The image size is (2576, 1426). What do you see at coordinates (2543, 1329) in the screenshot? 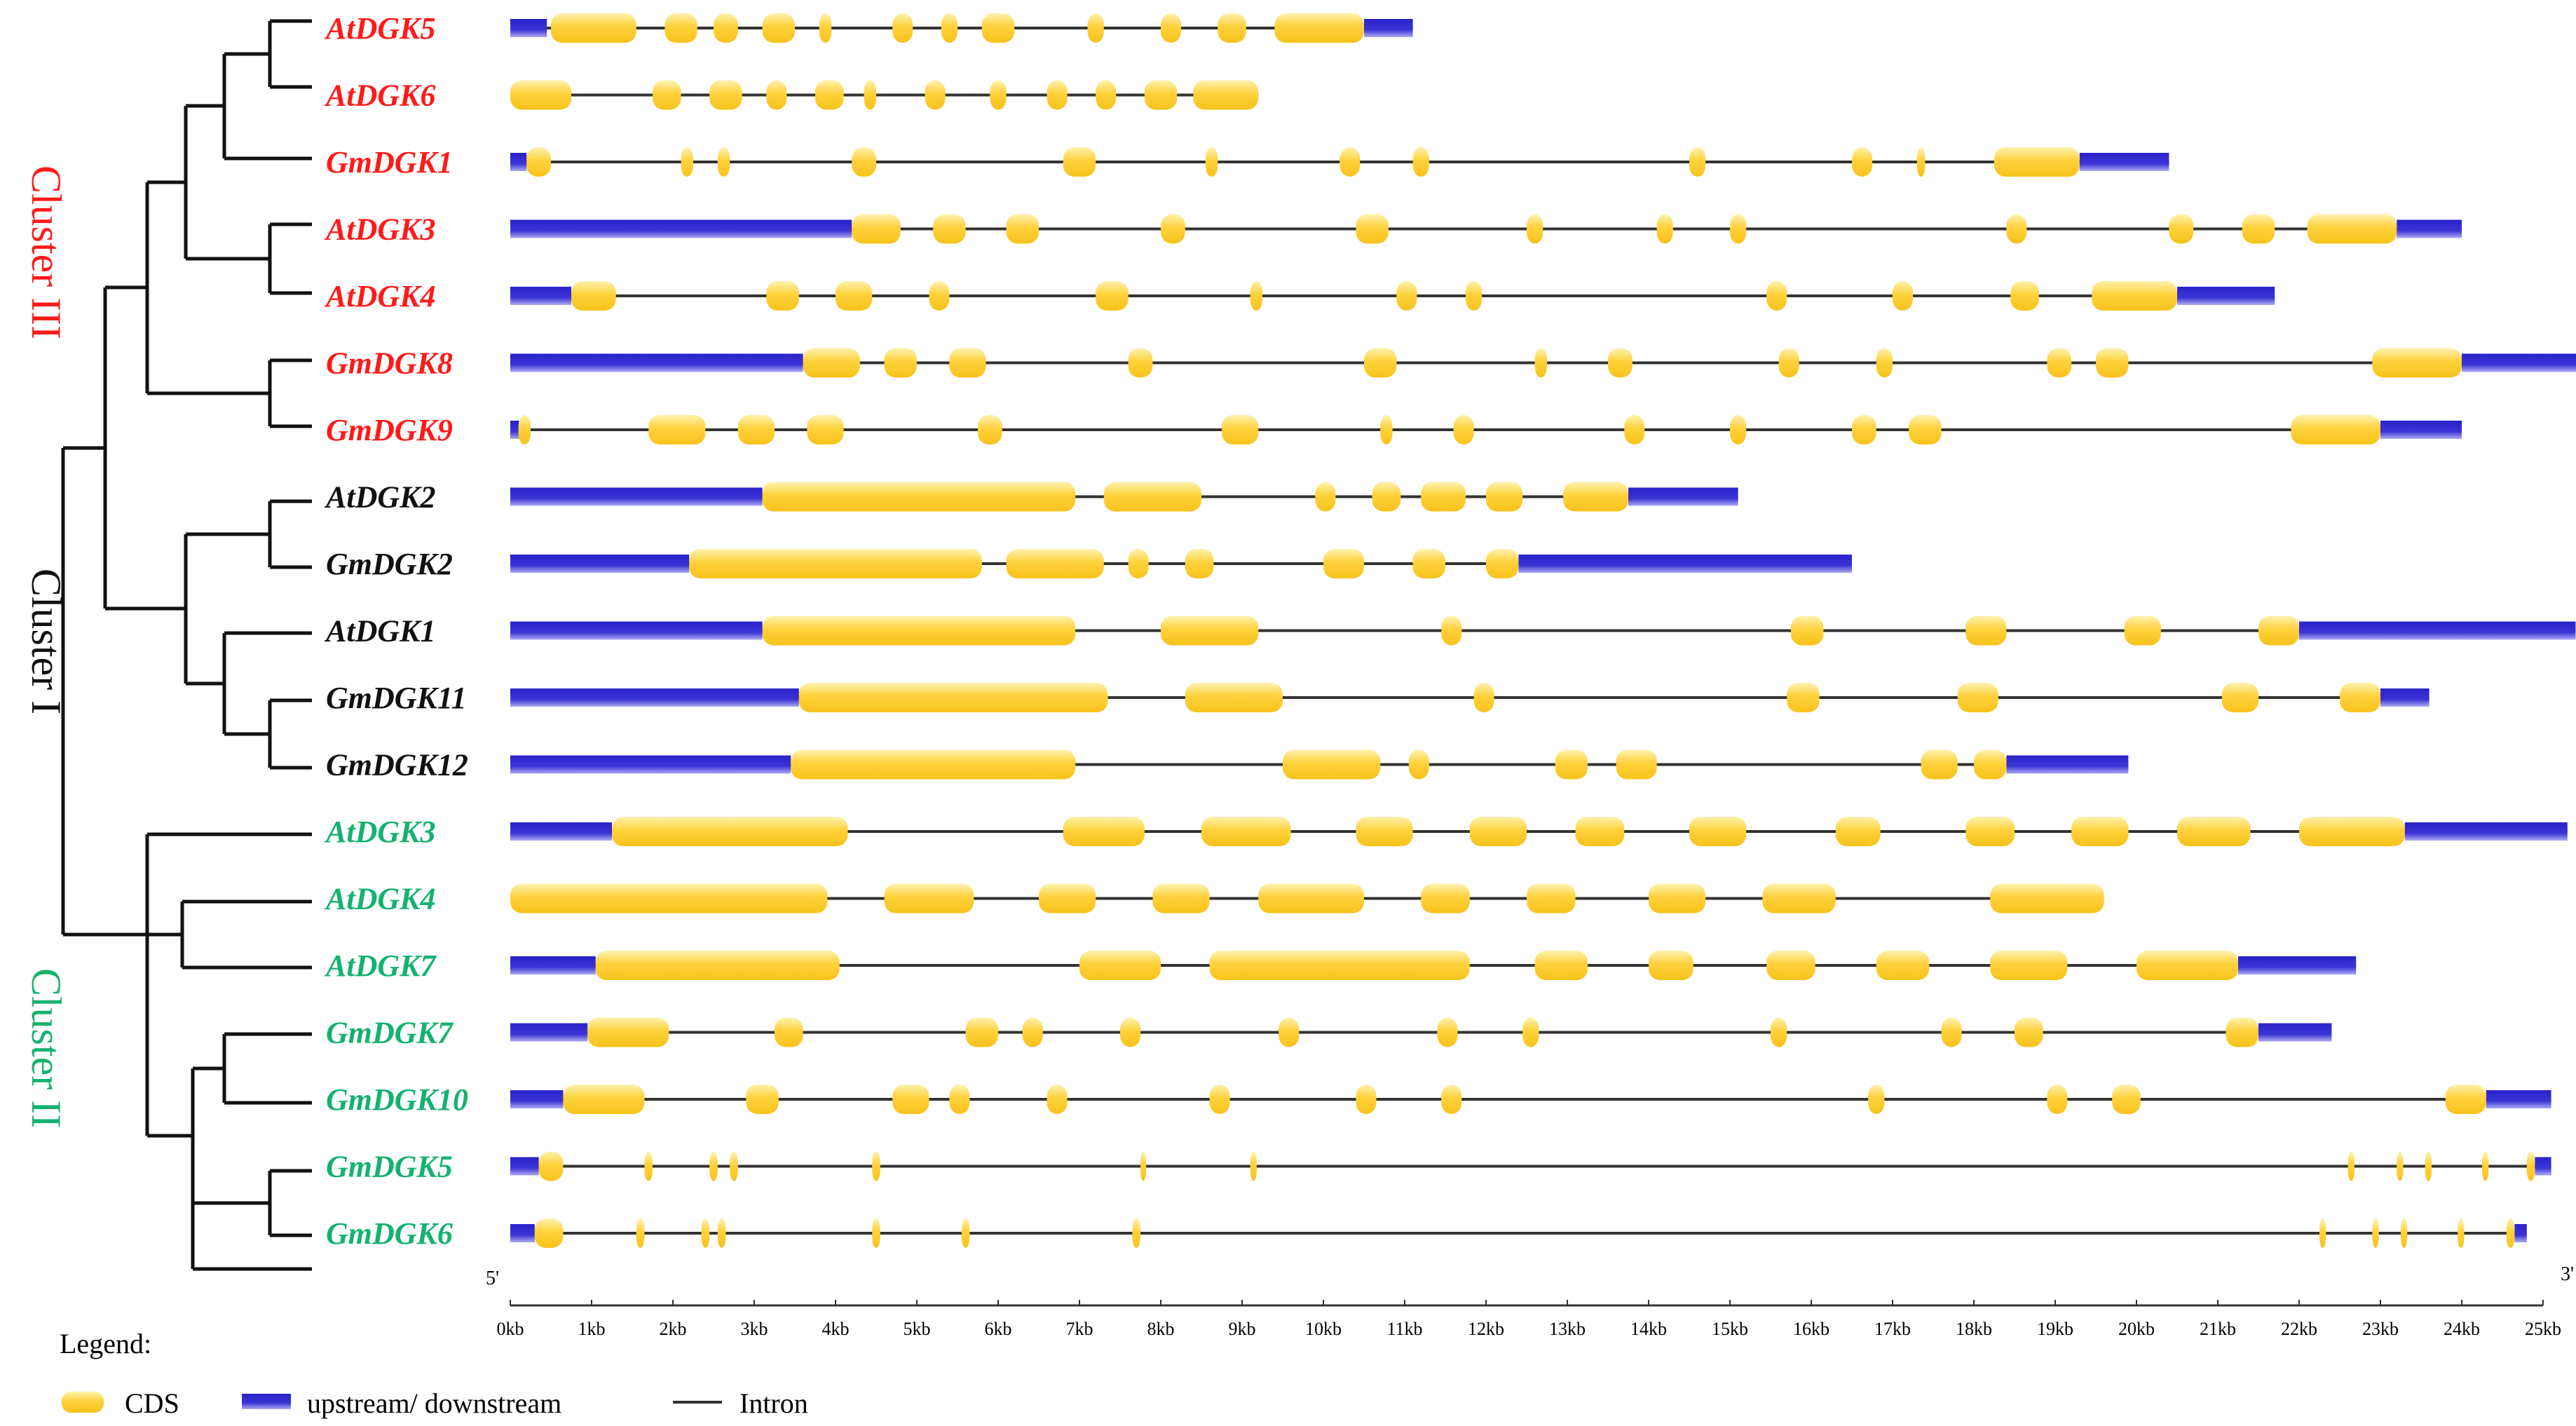
I see `axis-tick-label: 25kb` at bounding box center [2543, 1329].